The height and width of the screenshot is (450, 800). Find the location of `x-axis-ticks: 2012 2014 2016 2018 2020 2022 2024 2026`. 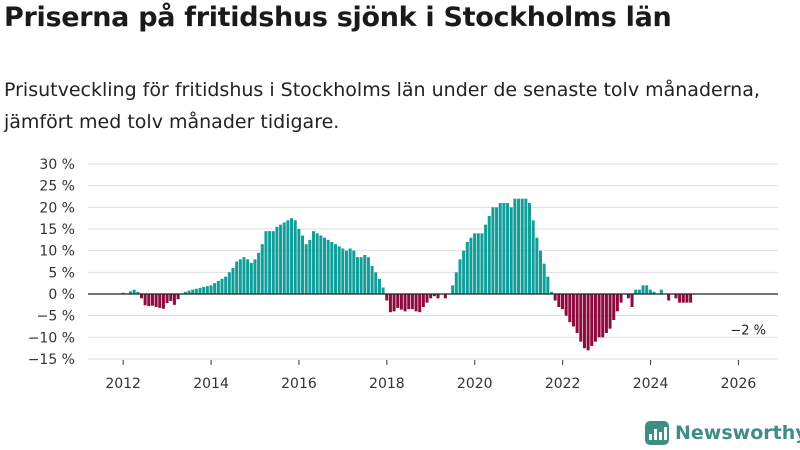

x-axis-ticks: 2012 2014 2016 2018 2020 2022 2024 2026 is located at coordinates (430, 376).